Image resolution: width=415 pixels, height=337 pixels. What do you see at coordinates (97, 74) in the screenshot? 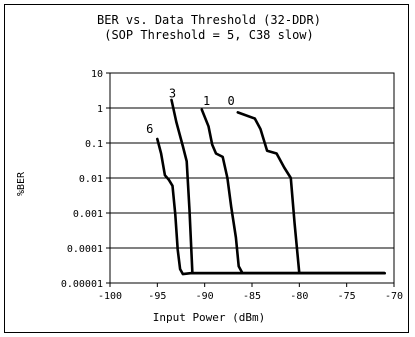
I see `y-tick-label: 10` at bounding box center [97, 74].